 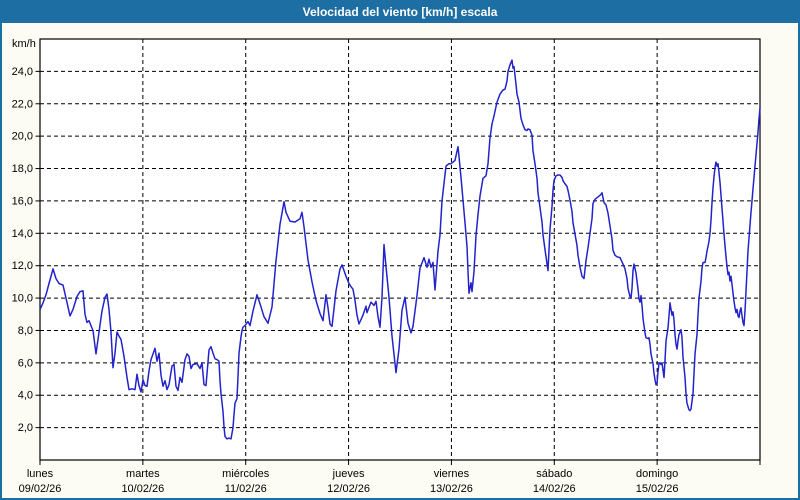 What do you see at coordinates (40, 489) in the screenshot?
I see `day-date-label: 09/02/26` at bounding box center [40, 489].